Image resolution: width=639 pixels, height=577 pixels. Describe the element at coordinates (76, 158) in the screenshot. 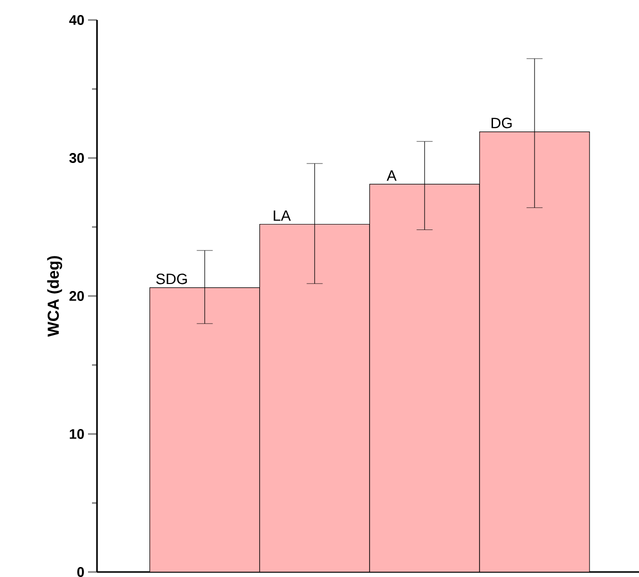

I see `y-tick-label: 30` at that location.